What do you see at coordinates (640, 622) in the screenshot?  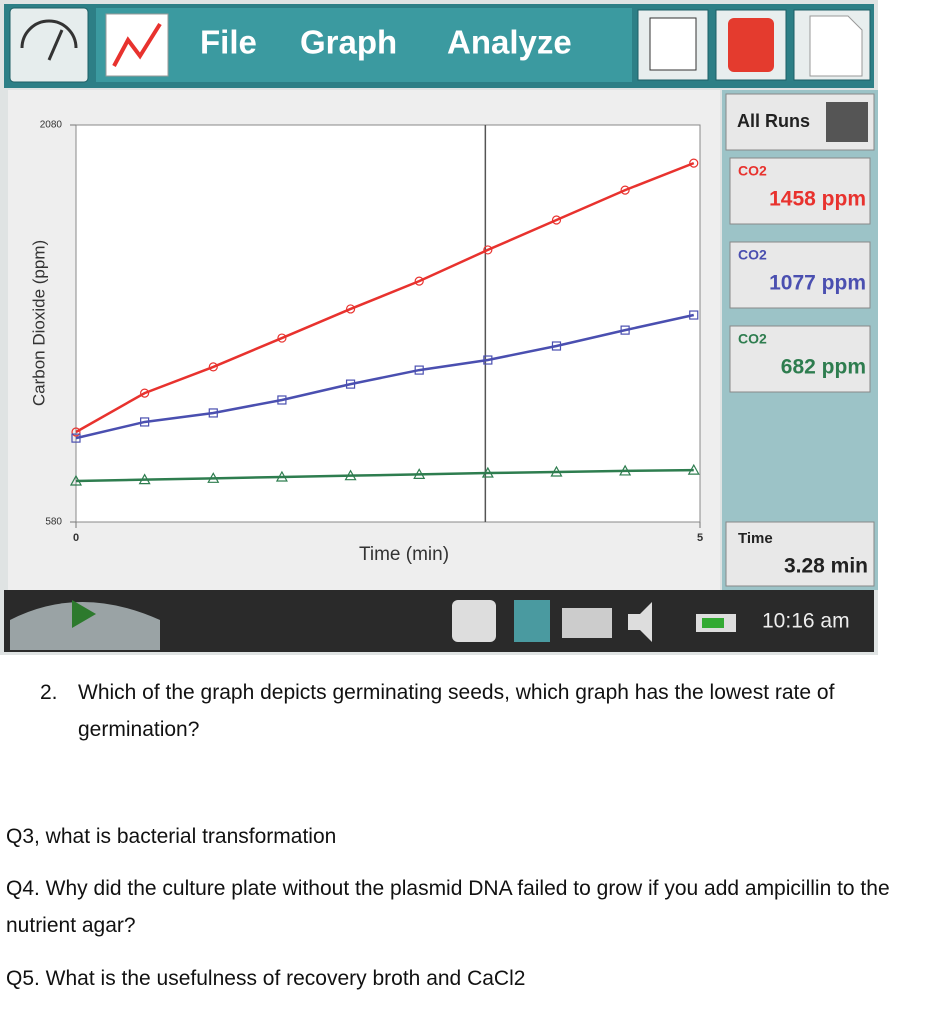 I see `volume-icon` at bounding box center [640, 622].